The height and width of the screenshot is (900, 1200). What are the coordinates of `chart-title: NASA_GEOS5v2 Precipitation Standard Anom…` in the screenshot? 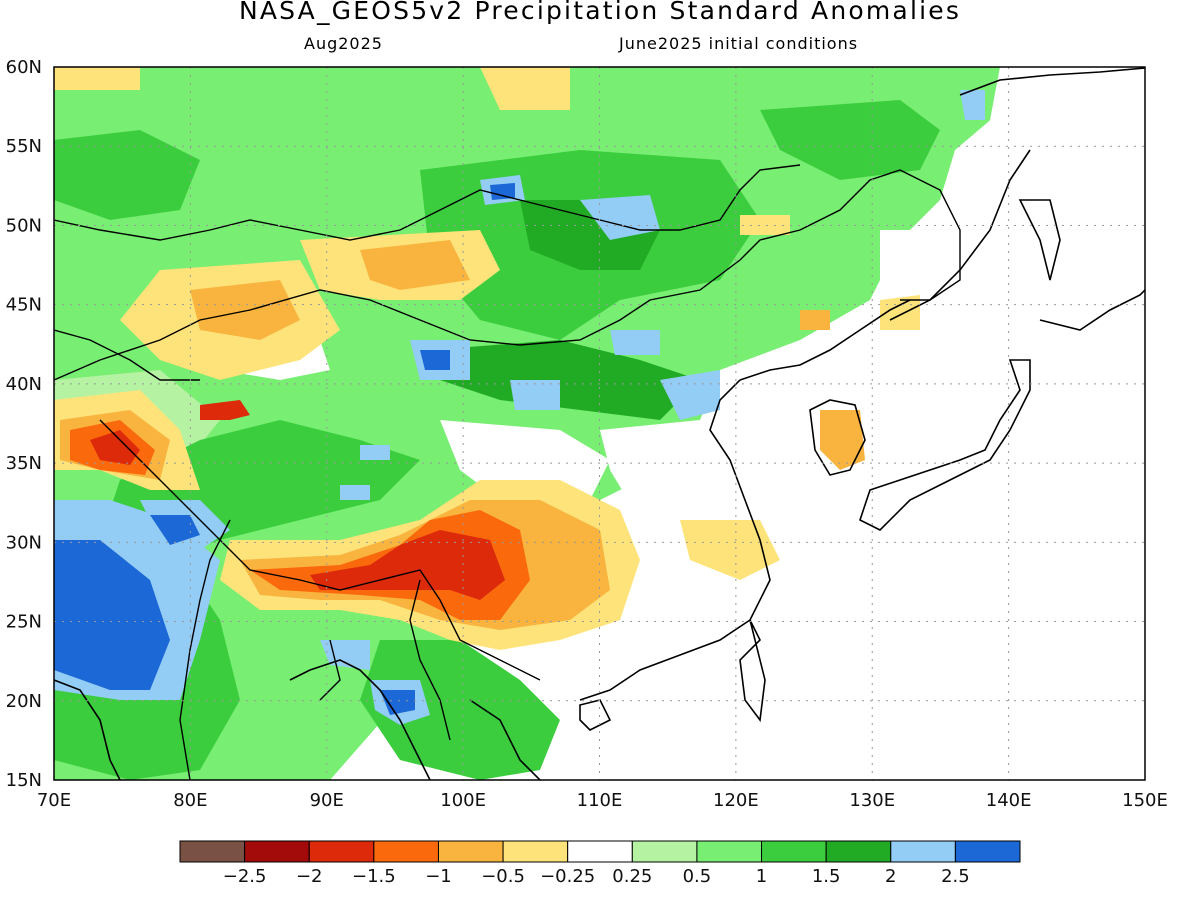 It's located at (600, 12).